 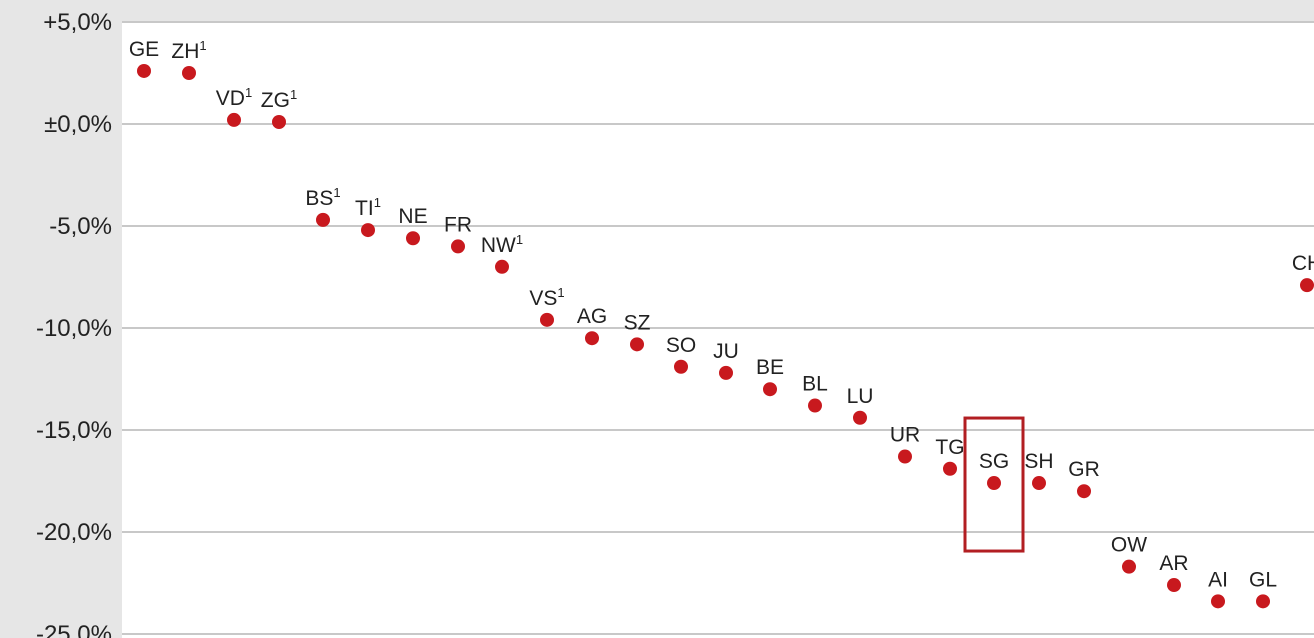 What do you see at coordinates (860, 417) in the screenshot?
I see `data-point-lu` at bounding box center [860, 417].